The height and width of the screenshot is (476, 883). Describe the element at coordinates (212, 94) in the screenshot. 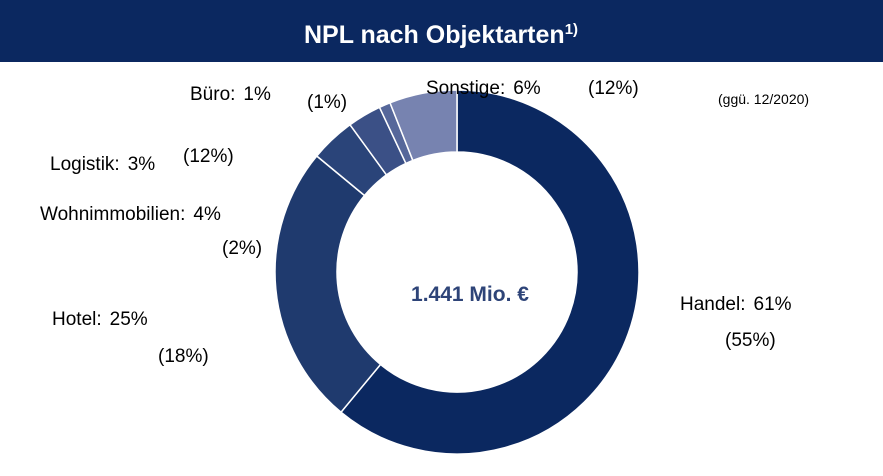

I see `category-label: Büro:` at that location.